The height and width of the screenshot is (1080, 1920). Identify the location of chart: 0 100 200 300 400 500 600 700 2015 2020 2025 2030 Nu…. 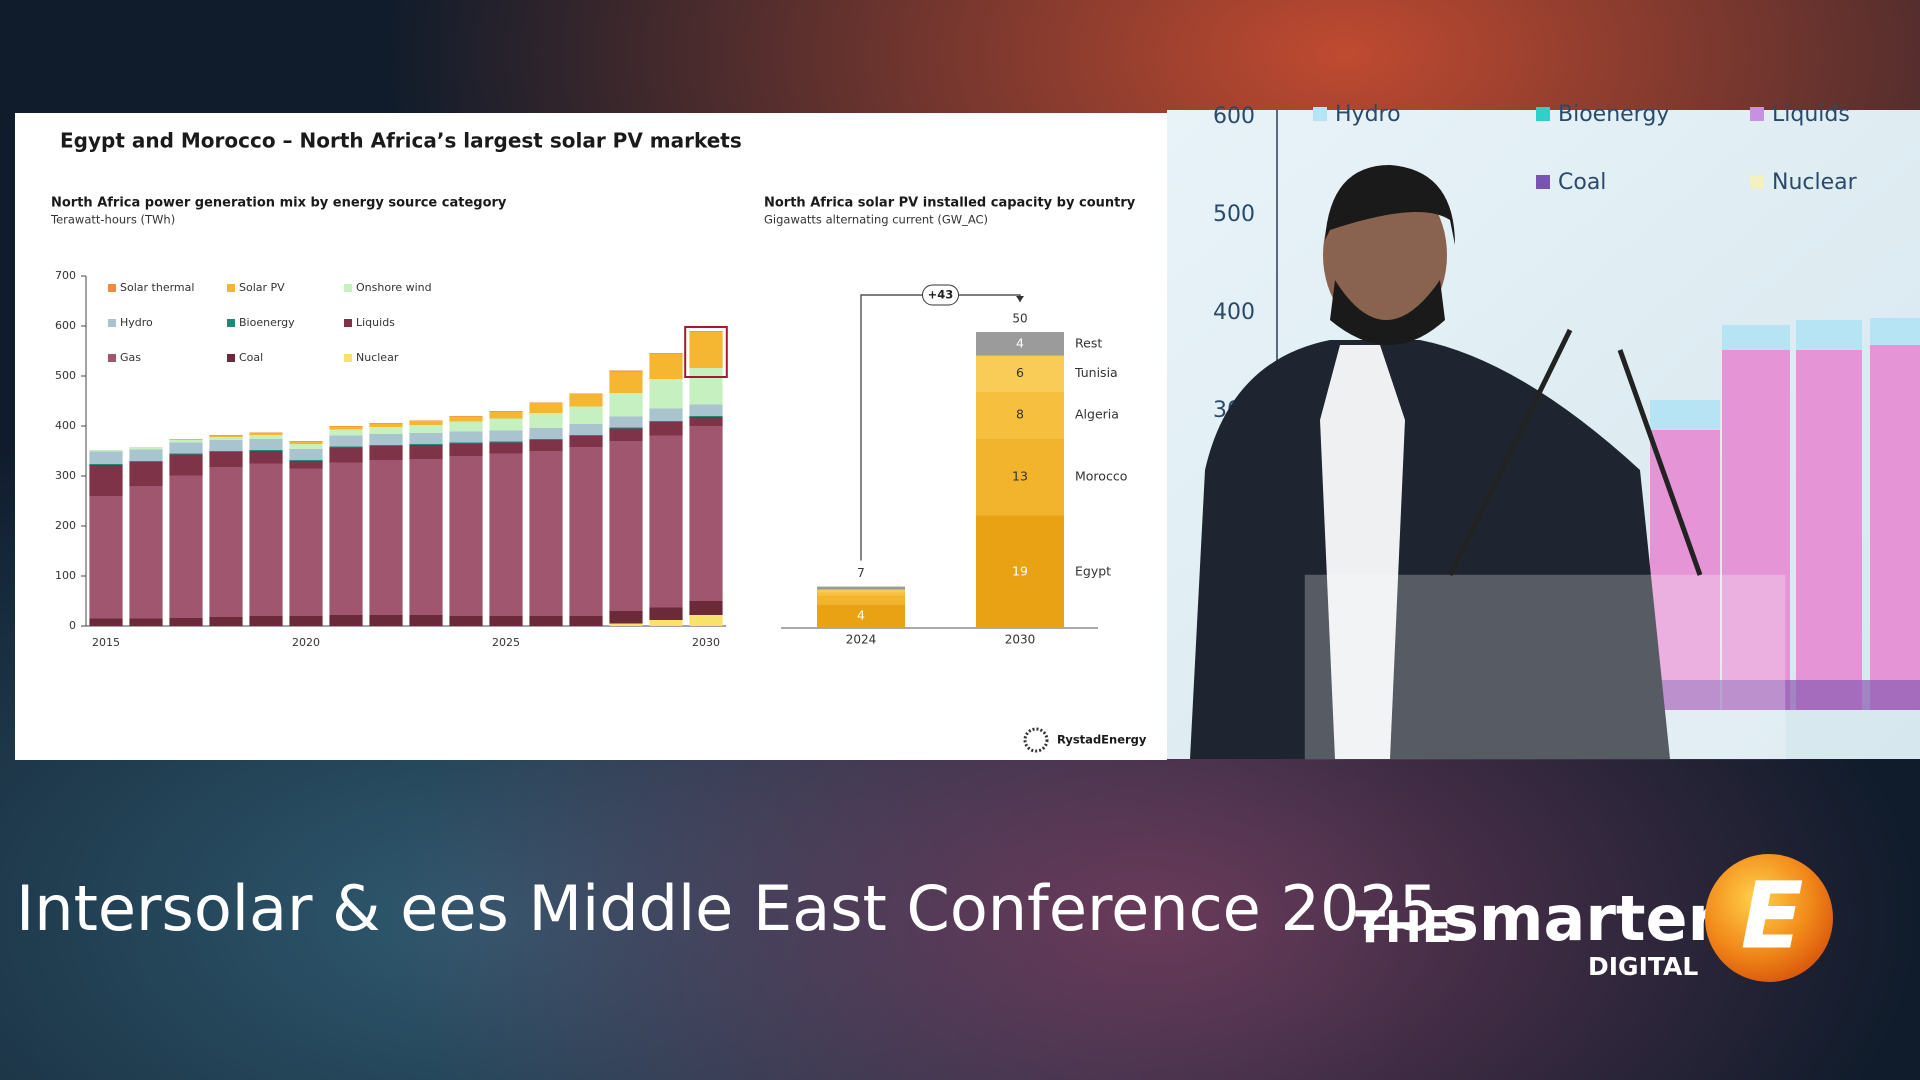
(391, 459).